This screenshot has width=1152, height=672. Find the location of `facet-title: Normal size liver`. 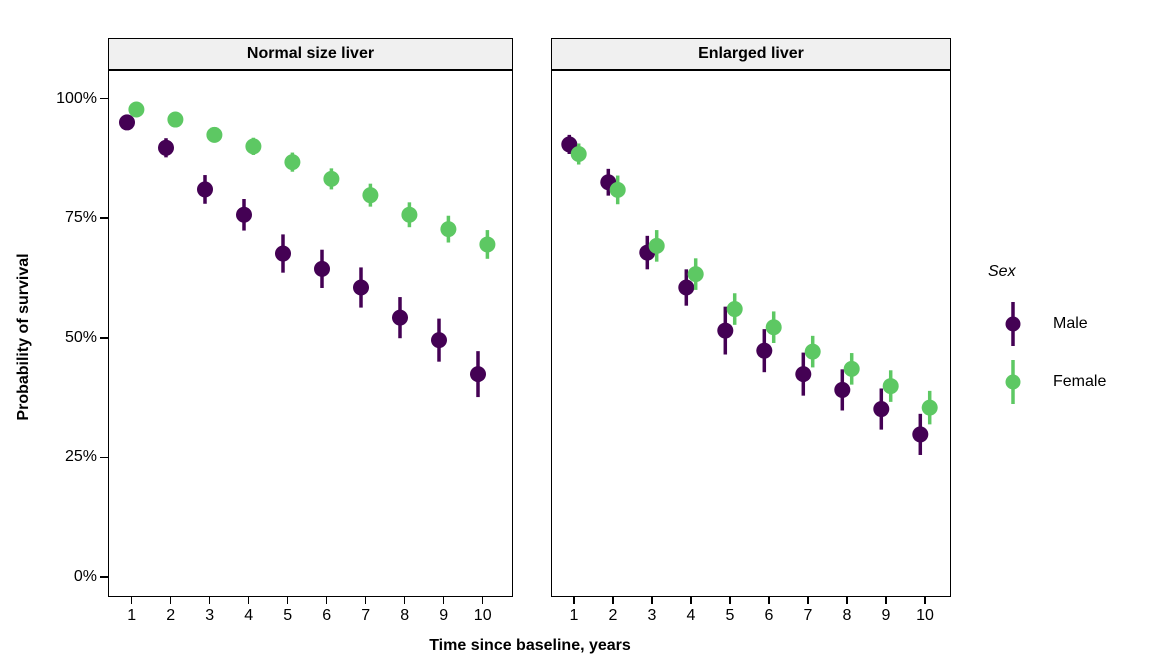

facet-title: Normal size liver is located at coordinates (310, 53).